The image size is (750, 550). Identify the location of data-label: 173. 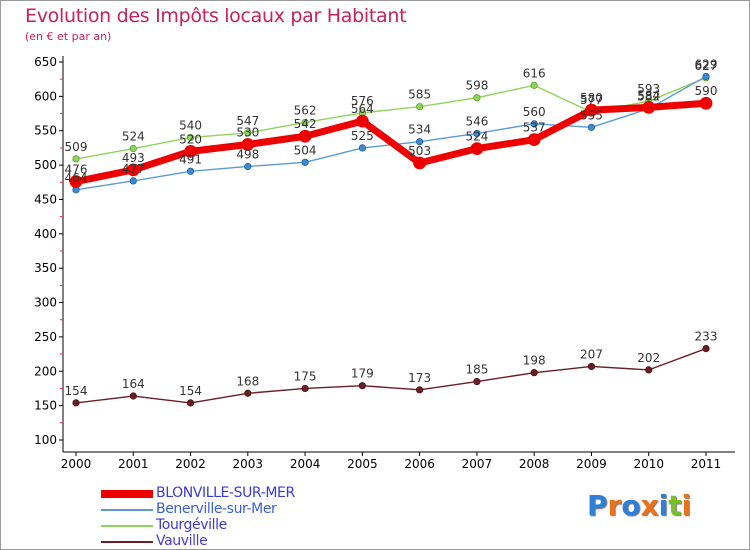
(419, 378).